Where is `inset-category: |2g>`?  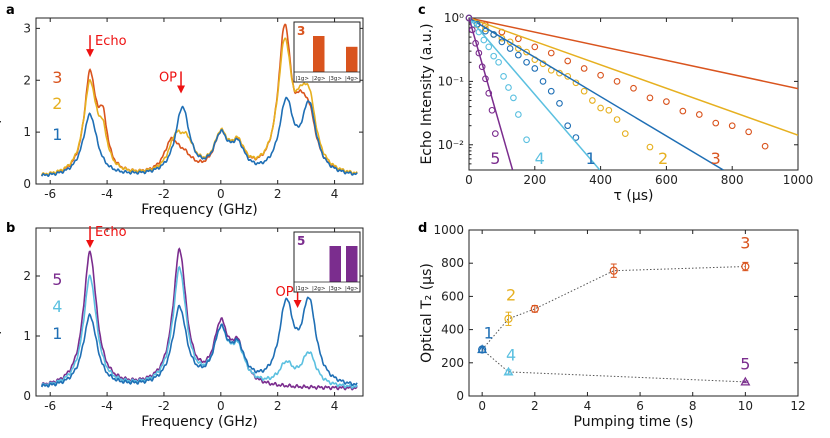 inset-category: |2g> is located at coordinates (319, 79).